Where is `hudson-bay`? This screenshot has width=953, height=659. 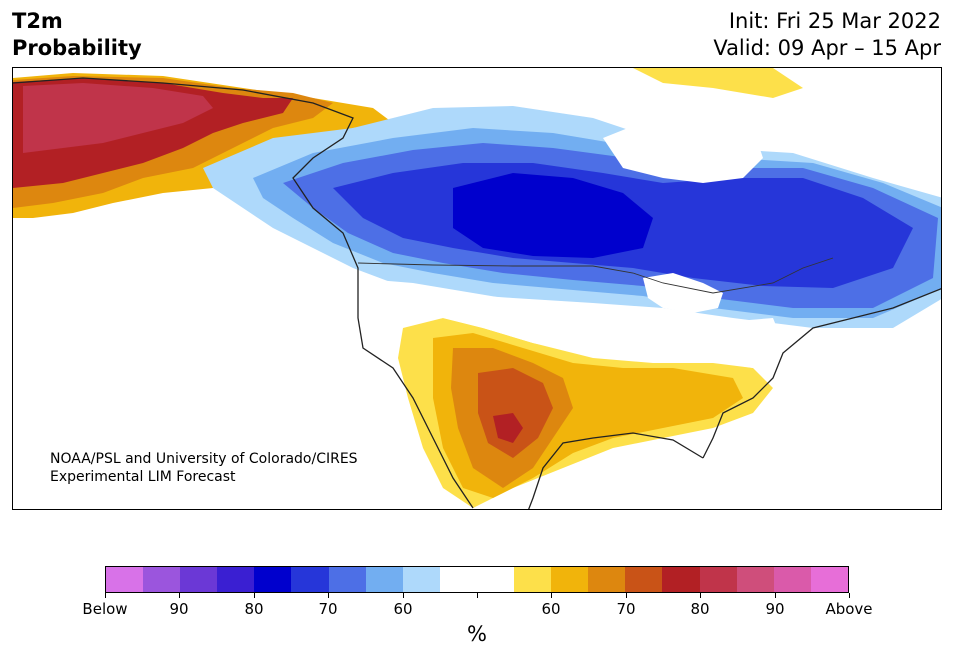
hudson-bay is located at coordinates (683, 148).